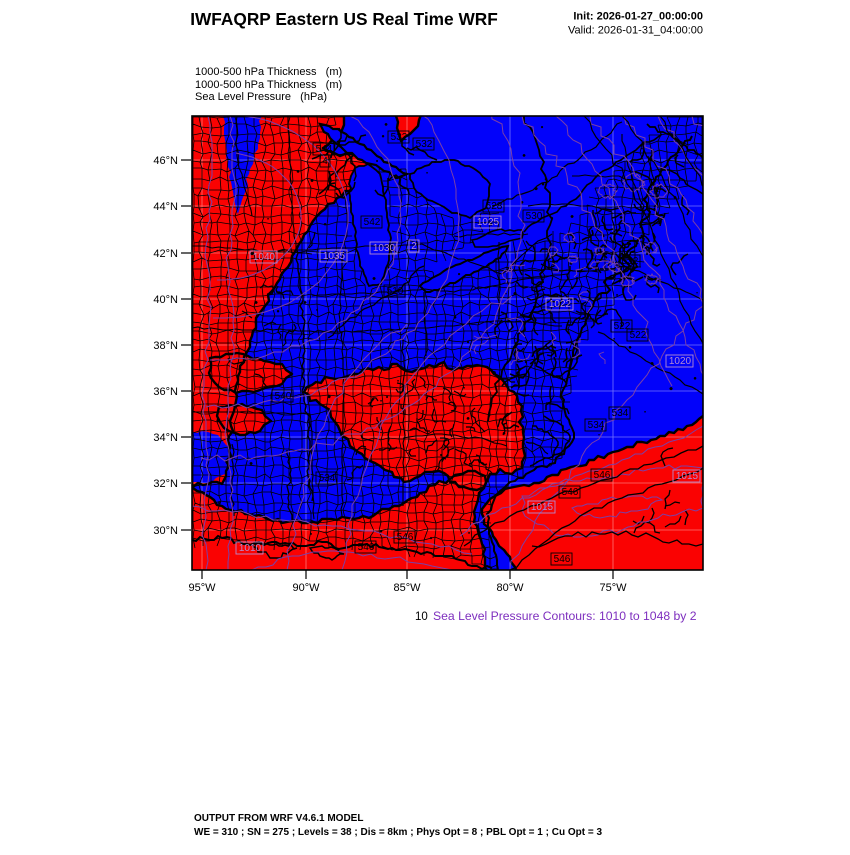  Describe the element at coordinates (325, 161) in the screenshot. I see `svg-text: 4` at that location.